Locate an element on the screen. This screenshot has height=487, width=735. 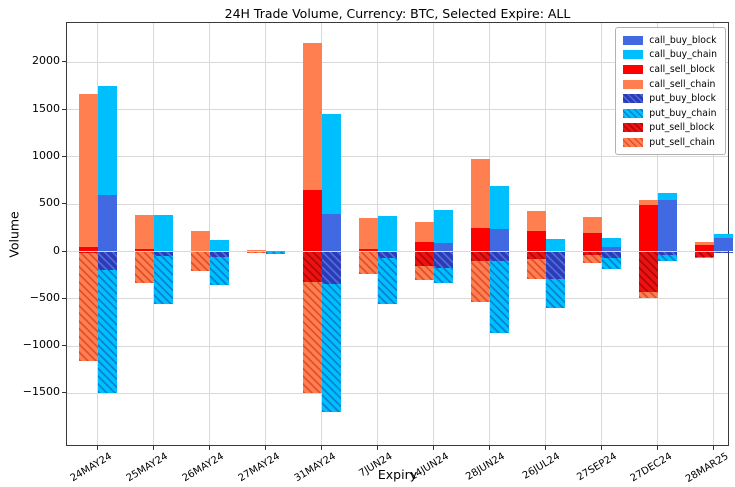
y-tick-label: 1000 is located at coordinates (46, 155).